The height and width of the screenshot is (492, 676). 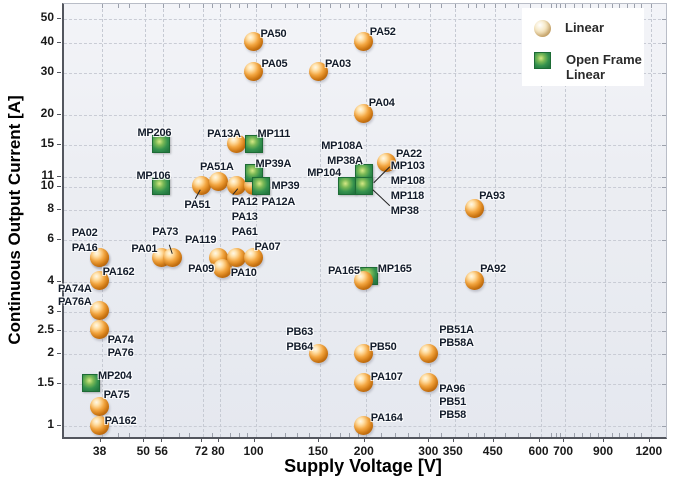 What do you see at coordinates (59, 383) in the screenshot?
I see `y-tick-1.5` at bounding box center [59, 383].